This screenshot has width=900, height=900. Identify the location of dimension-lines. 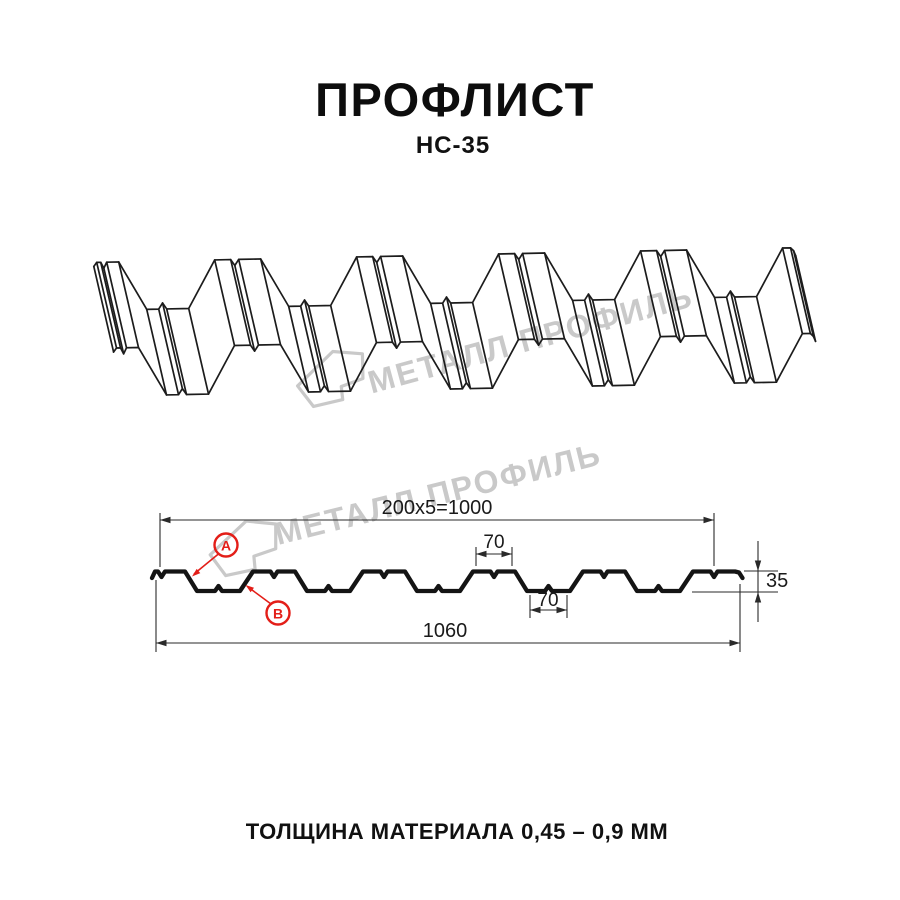
(466, 582).